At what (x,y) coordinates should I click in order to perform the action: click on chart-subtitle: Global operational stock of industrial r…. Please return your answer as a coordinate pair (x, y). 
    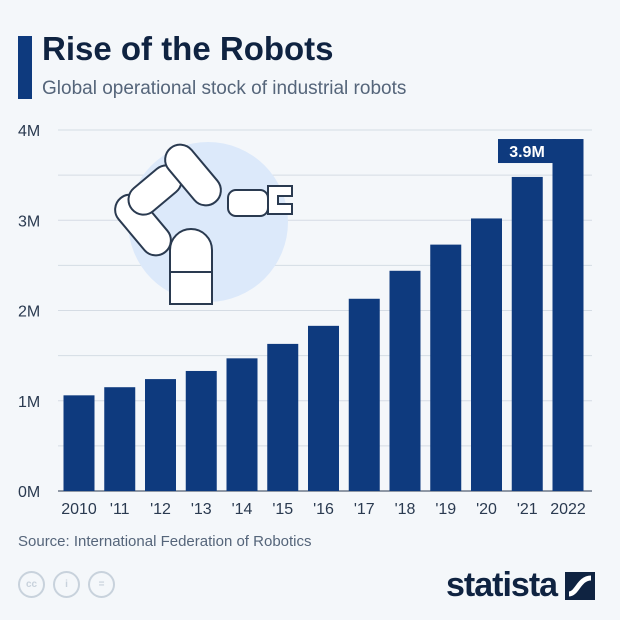
    Looking at the image, I should click on (224, 88).